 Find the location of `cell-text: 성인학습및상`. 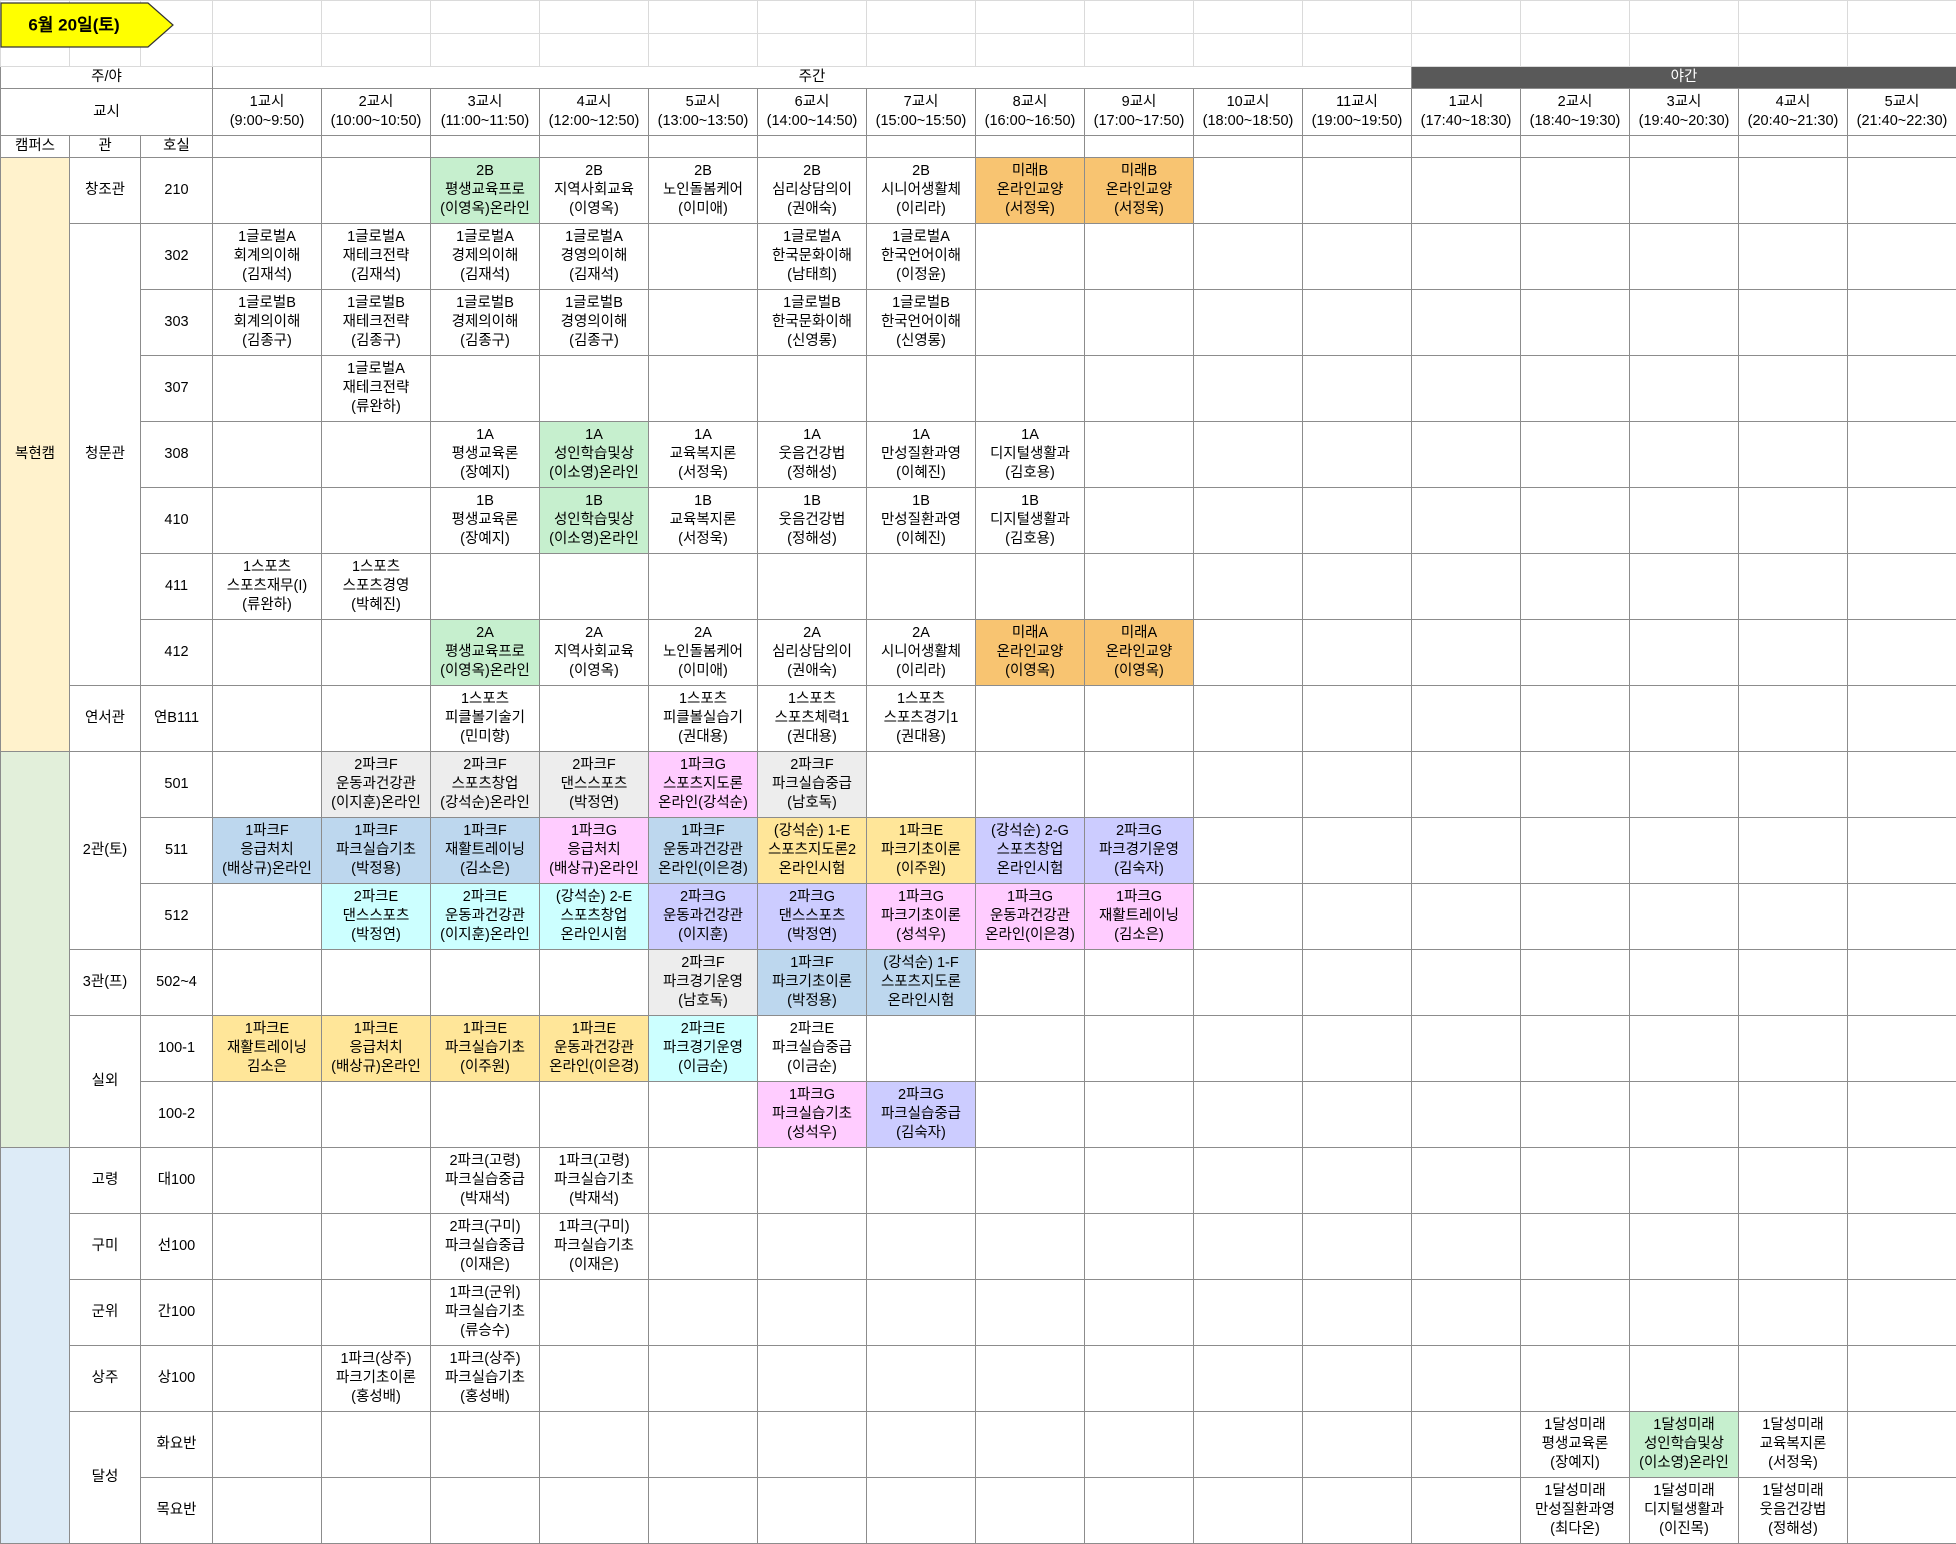

cell-text: 성인학습및상 is located at coordinates (594, 520).